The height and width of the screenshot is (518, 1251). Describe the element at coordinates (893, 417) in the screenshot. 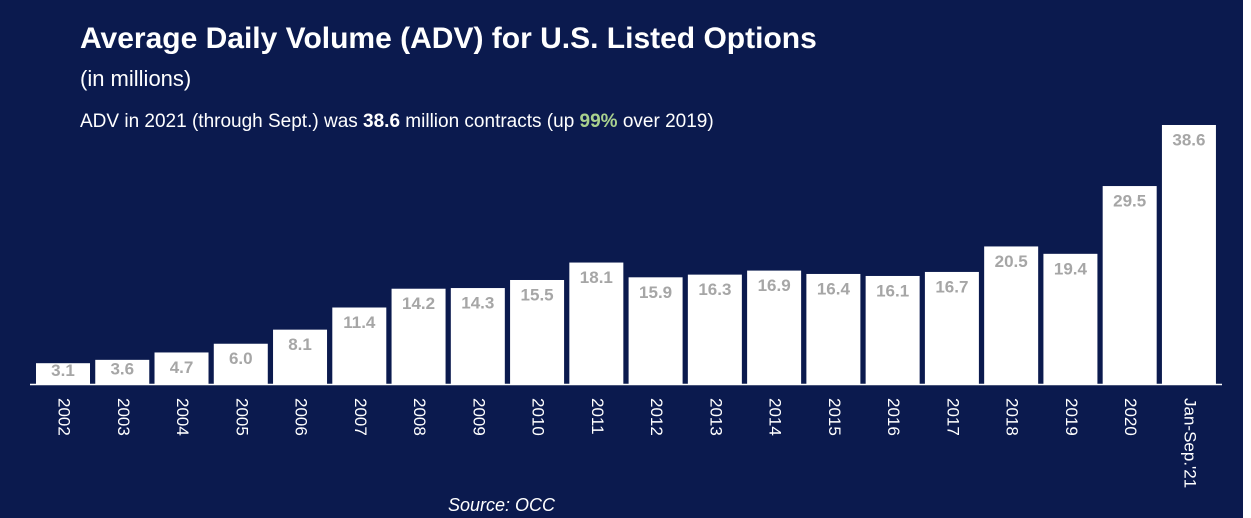

I see `x-tick-label: 2016` at that location.